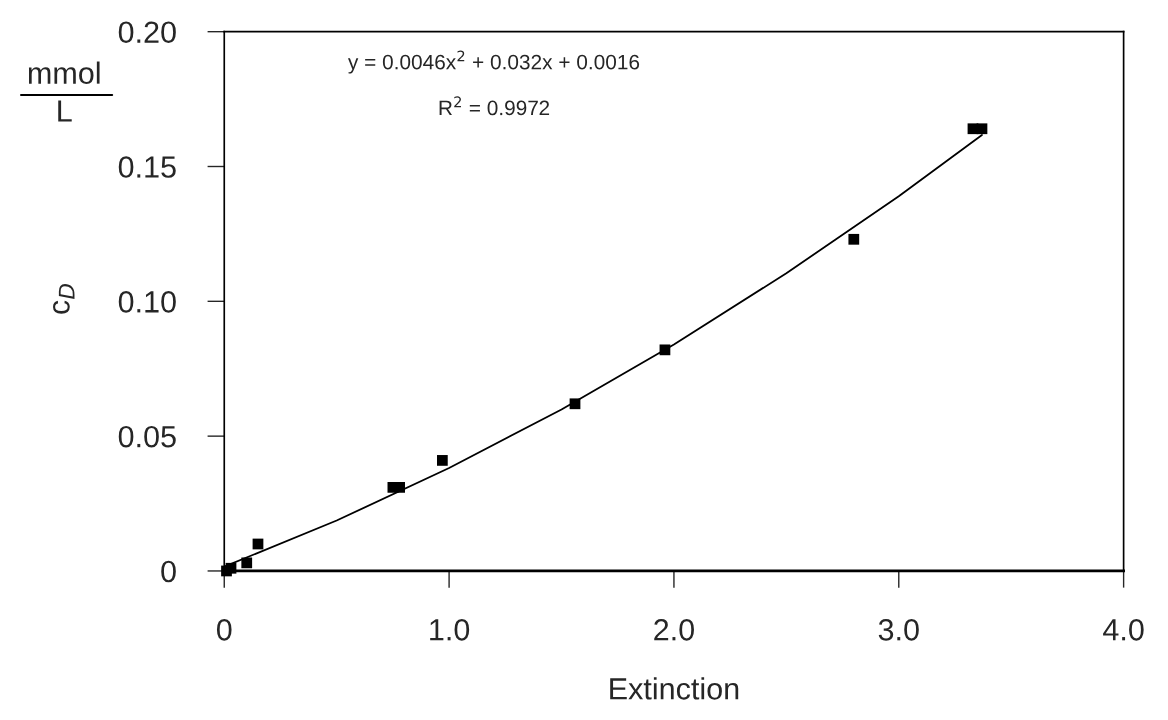 The height and width of the screenshot is (720, 1168). Describe the element at coordinates (147, 32) in the screenshot. I see `y-tick-label: 0.20` at that location.